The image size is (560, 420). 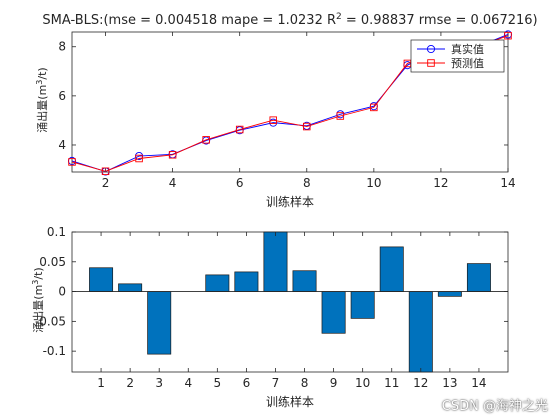 What do you see at coordinates (54, 351) in the screenshot?
I see `y-tick-label: -0.1` at bounding box center [54, 351].